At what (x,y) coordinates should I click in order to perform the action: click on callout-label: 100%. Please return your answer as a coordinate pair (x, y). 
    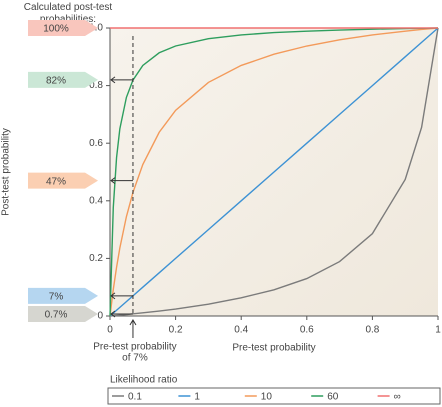
    Looking at the image, I should click on (56, 29).